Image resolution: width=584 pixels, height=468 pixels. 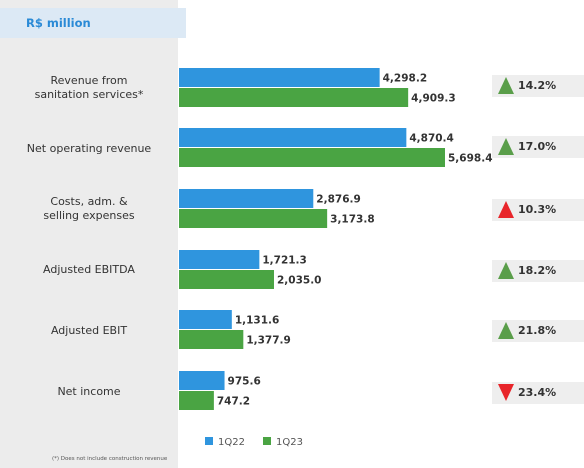 I want to click on category-text: Adjusted EBITDA, so click(x=89, y=269).